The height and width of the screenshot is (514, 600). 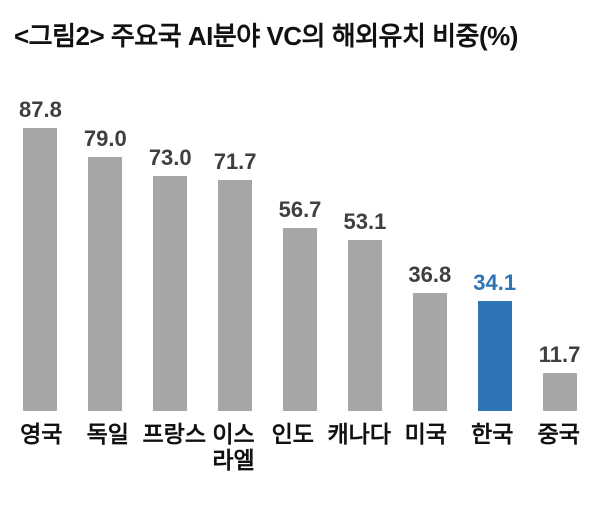 I want to click on bar-slot: 73.0, so click(x=170, y=278).